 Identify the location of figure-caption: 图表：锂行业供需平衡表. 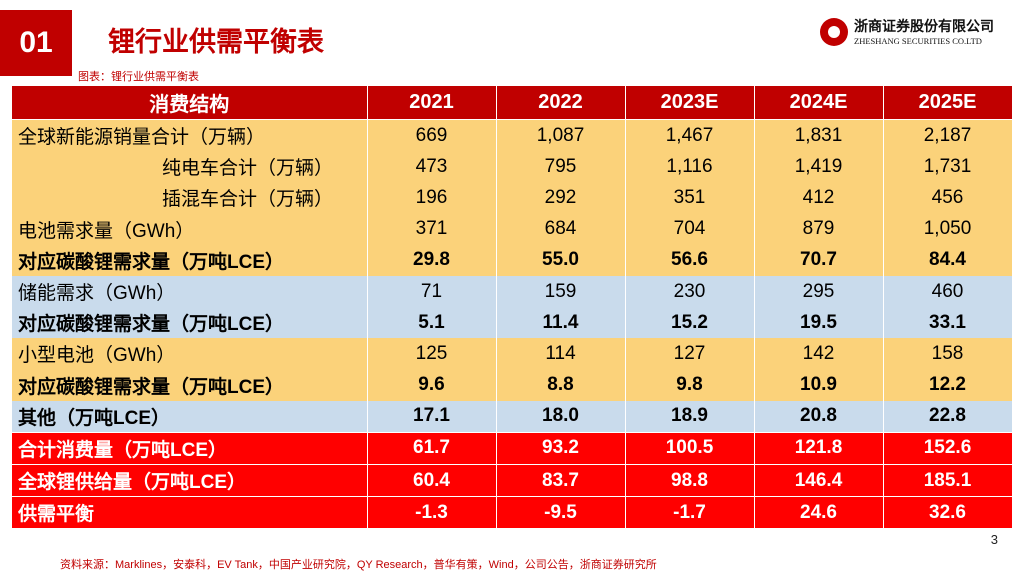
(138, 77).